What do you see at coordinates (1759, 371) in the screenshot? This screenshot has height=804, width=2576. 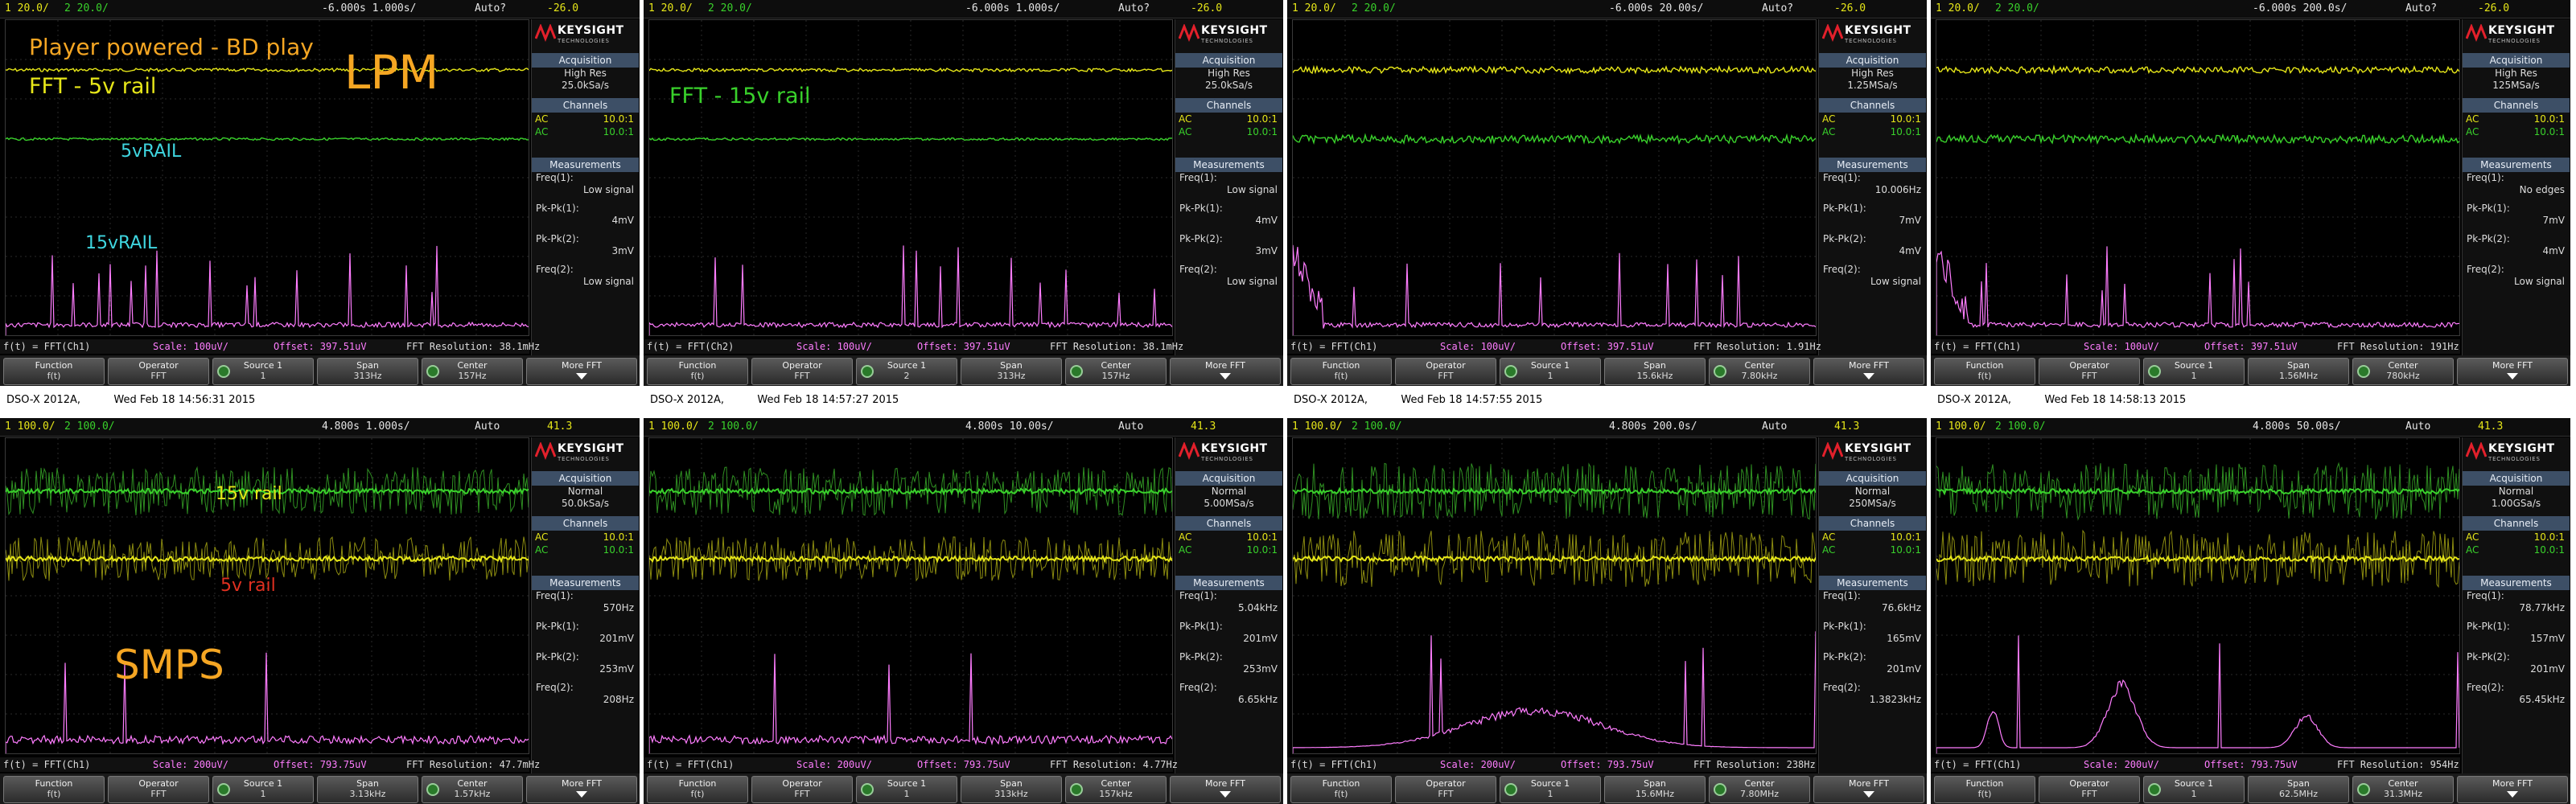 I see `center-button: Center 7.80kHz` at bounding box center [1759, 371].